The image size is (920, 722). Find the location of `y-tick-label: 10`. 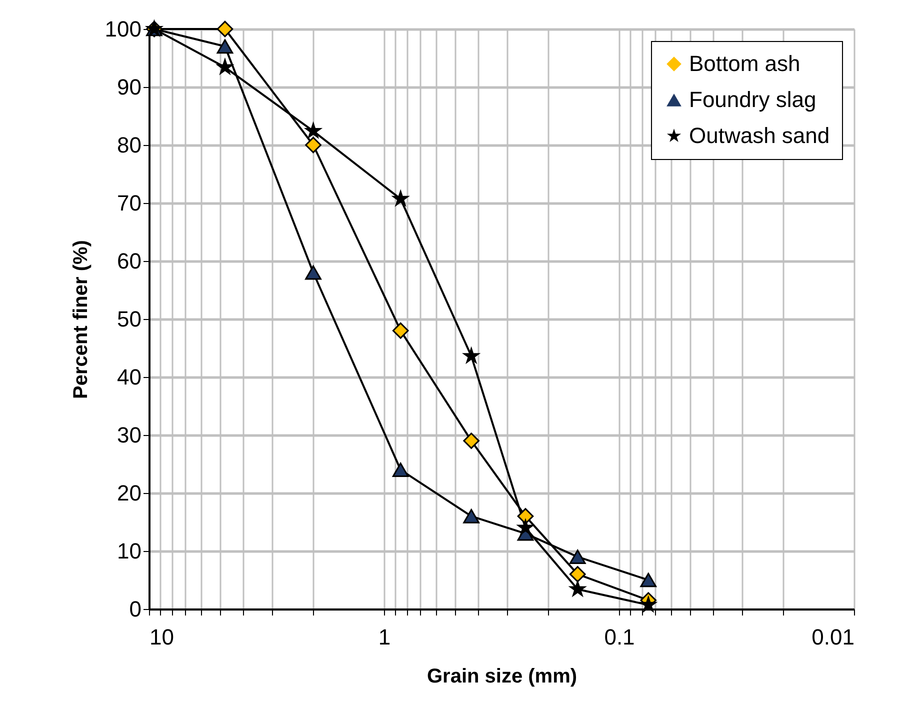

y-tick-label: 10 is located at coordinates (129, 551).